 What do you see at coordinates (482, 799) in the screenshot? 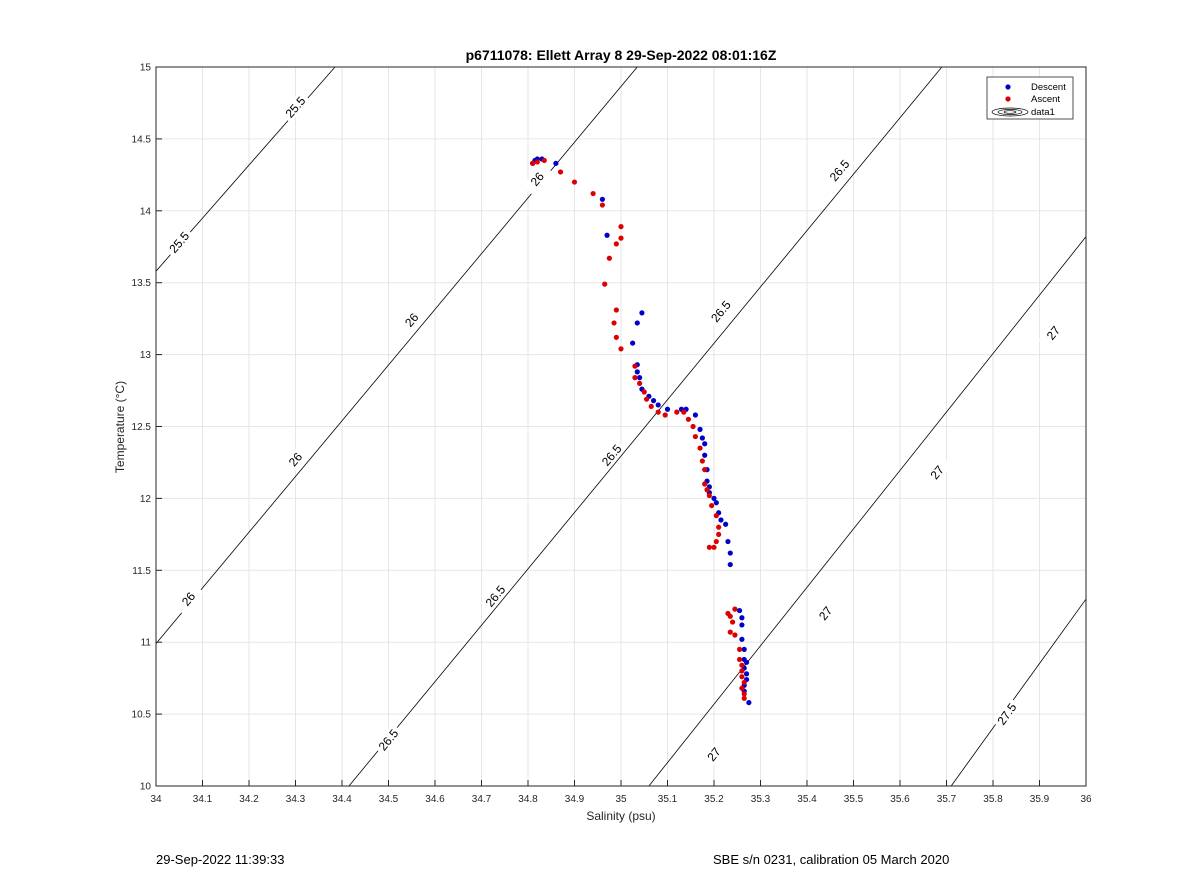
I see `x-tick-label: 34.7` at bounding box center [482, 799].